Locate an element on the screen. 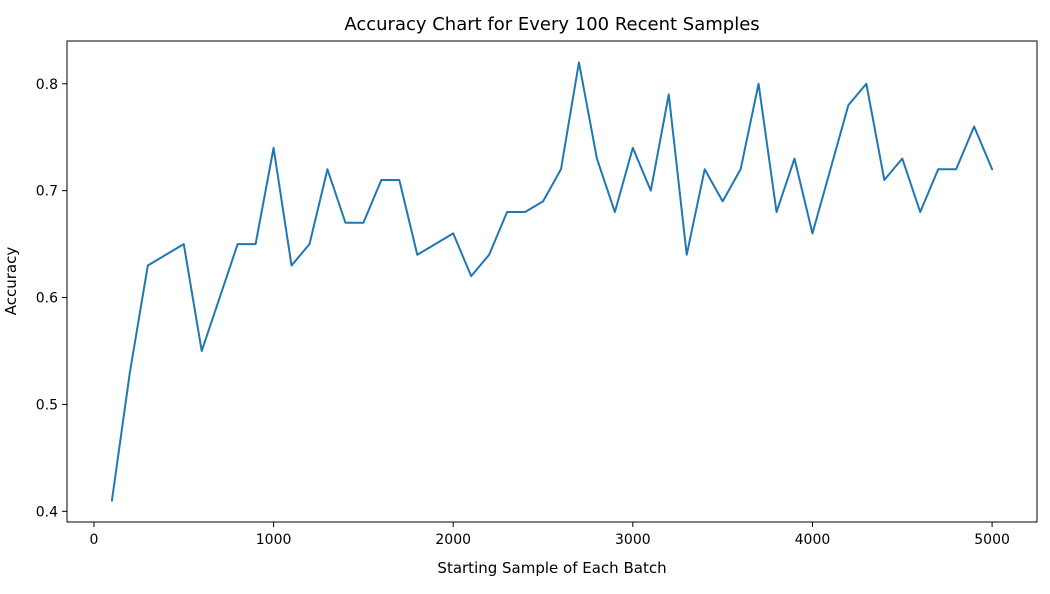 This screenshot has width=1050, height=594. y-axis-ticks: 0.4 0.5 0.6 0.7 0.8 is located at coordinates (51, 298).